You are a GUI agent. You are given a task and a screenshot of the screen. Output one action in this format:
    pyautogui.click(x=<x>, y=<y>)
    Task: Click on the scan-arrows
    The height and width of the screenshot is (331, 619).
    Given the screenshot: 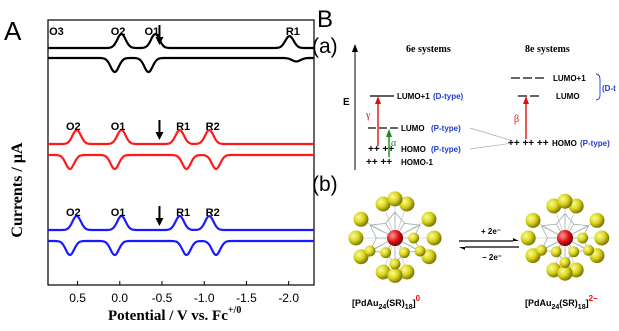 What is the action you would take?
    pyautogui.click(x=159, y=125)
    